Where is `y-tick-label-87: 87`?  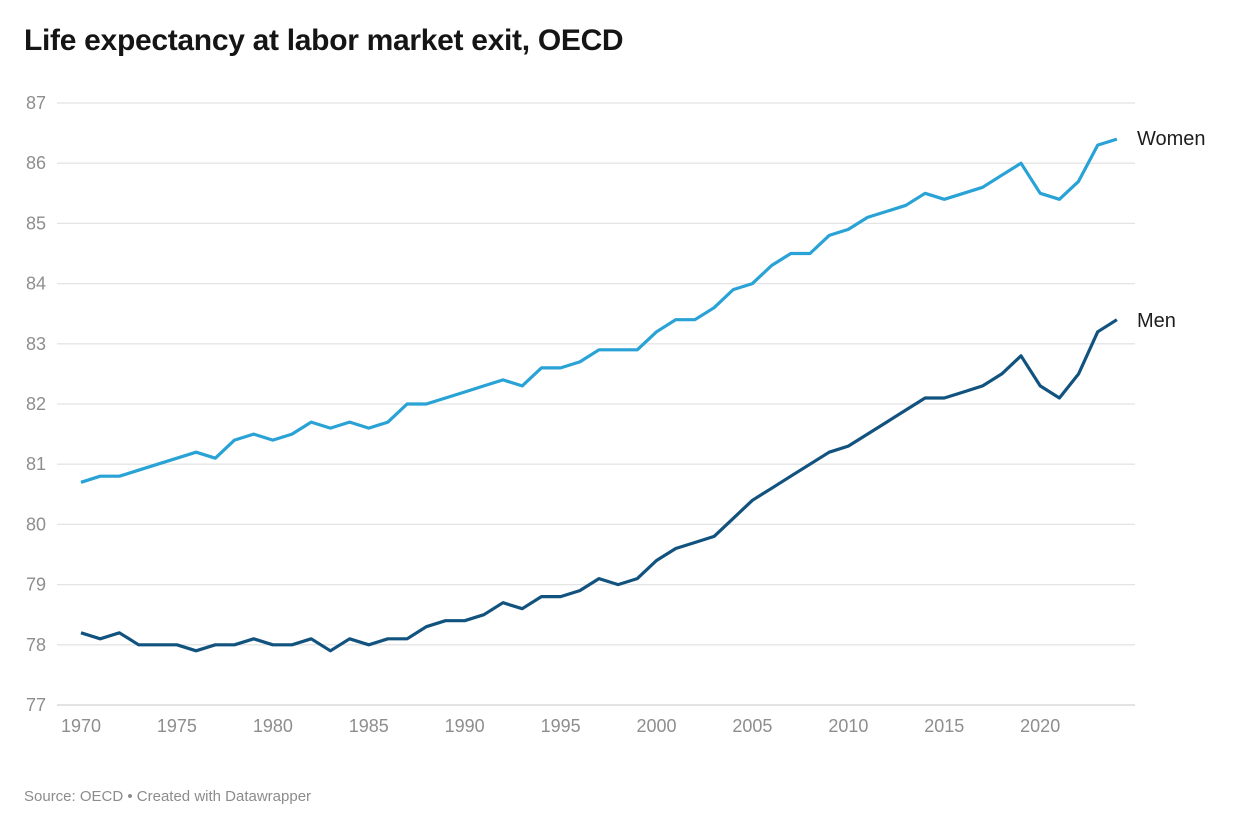 y-tick-label-87: 87 is located at coordinates (36, 103).